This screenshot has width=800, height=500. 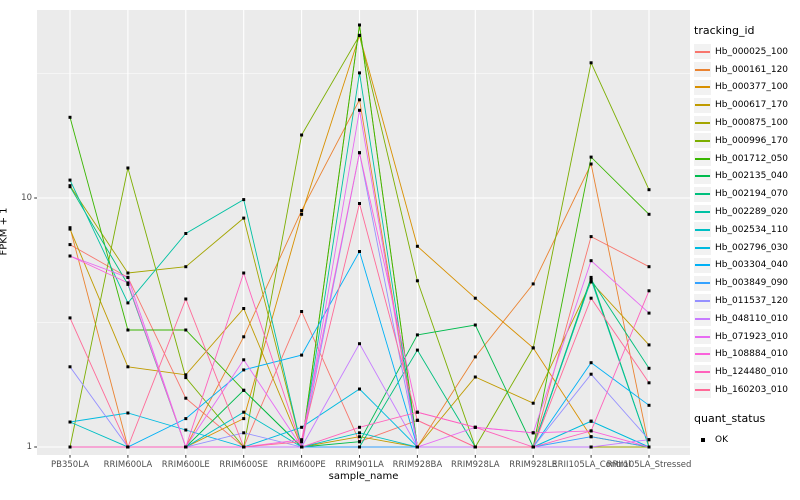 What do you see at coordinates (752, 158) in the screenshot?
I see `legend-item-label: Hb_001712_050` at bounding box center [752, 158].